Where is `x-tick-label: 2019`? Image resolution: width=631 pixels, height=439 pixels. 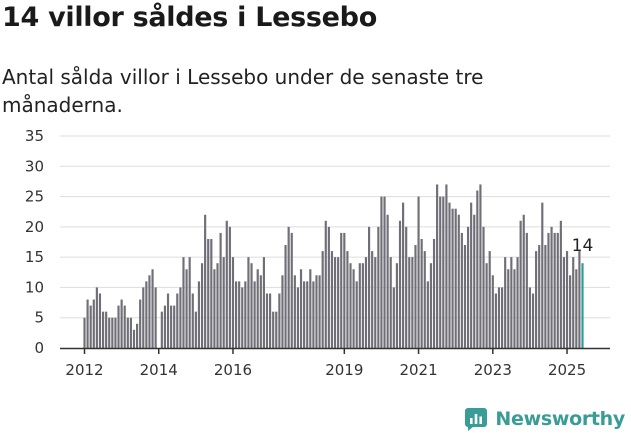
x-tick-label: 2019 is located at coordinates (344, 370).